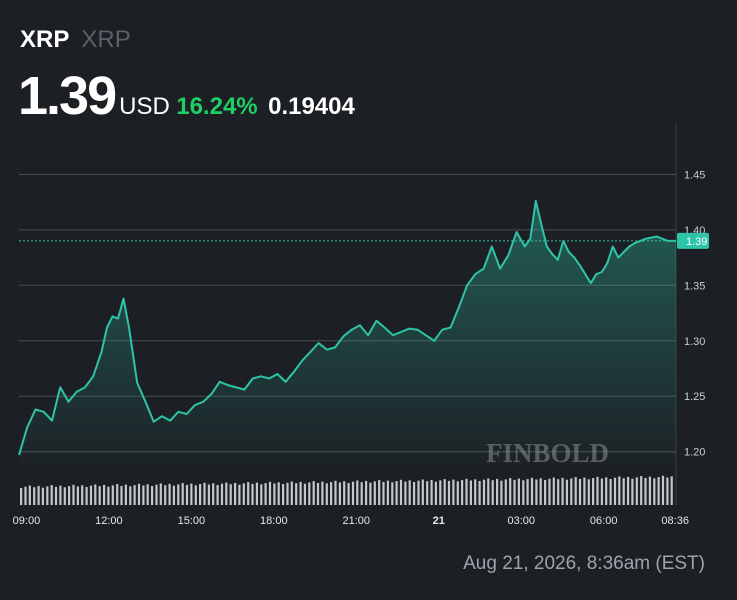  Describe the element at coordinates (521, 521) in the screenshot. I see `x-tick-label: 03:00` at that location.